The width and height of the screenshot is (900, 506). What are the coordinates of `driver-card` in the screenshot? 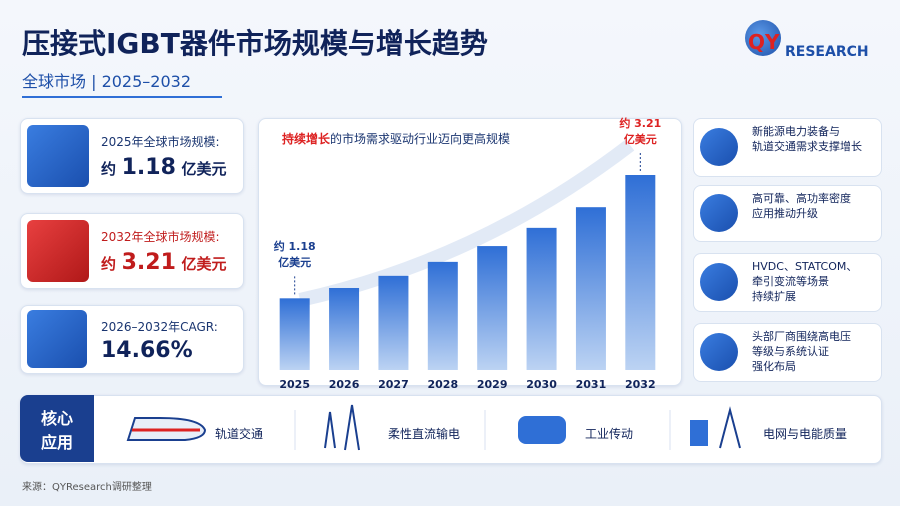 It's located at (787, 352).